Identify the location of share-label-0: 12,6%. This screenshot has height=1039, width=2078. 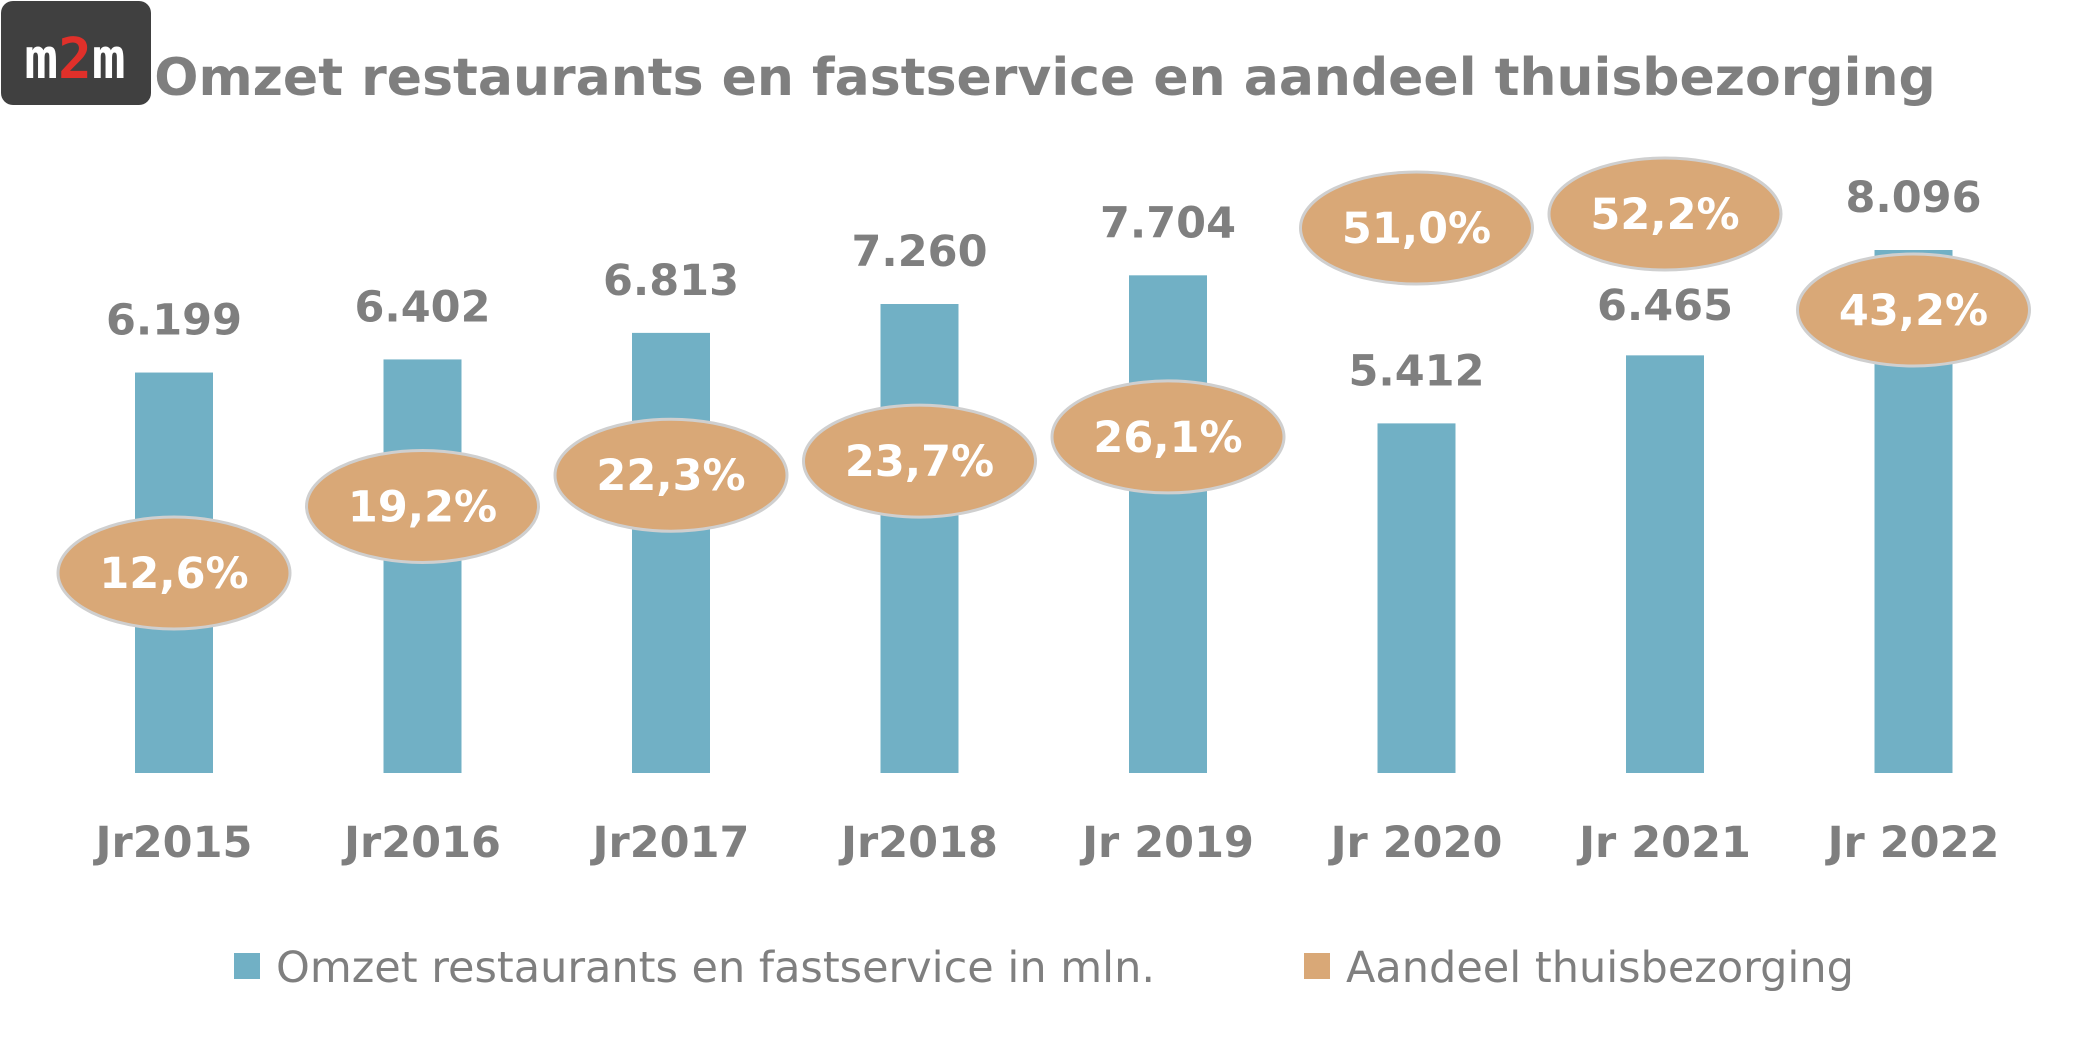
(173, 574).